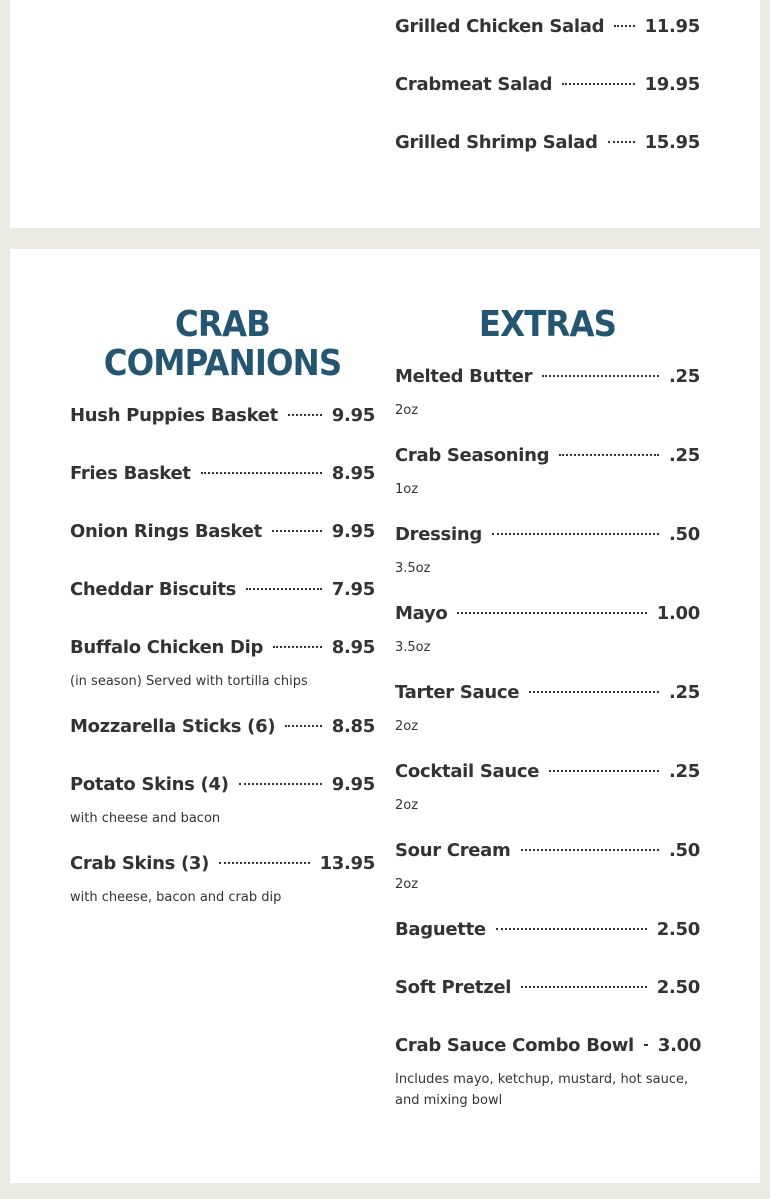 The width and height of the screenshot is (770, 1199). I want to click on item-row: Fries Basket 8.95, so click(222, 473).